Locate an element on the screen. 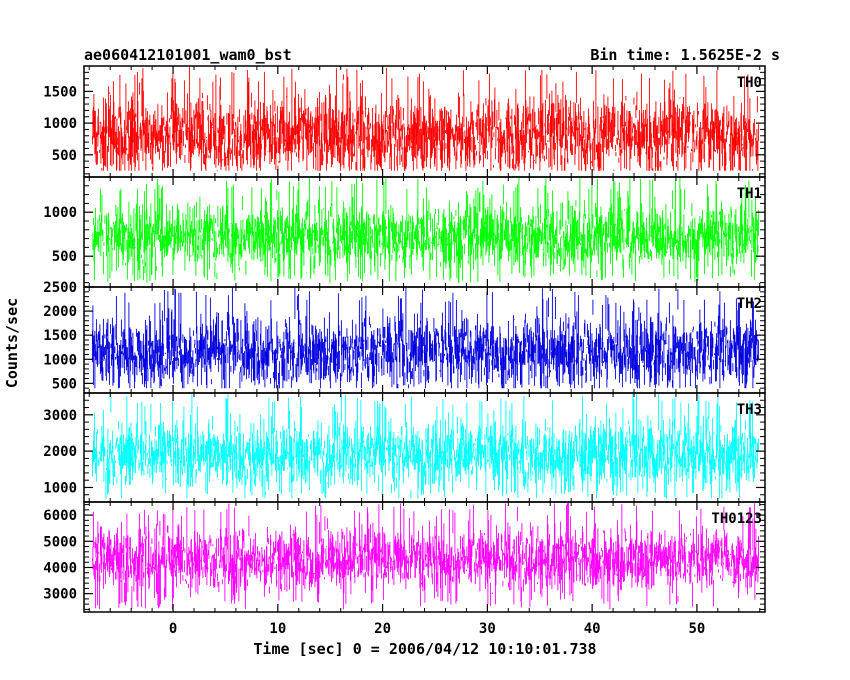  panel-label-th0123: TH0123 is located at coordinates (736, 519).